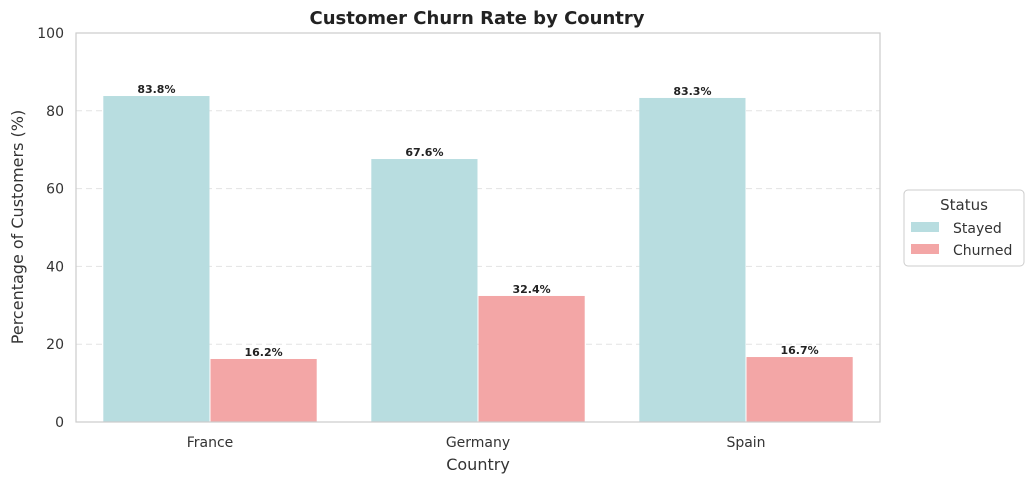 Image resolution: width=1033 pixels, height=484 pixels. What do you see at coordinates (478, 464) in the screenshot?
I see `x-axis-label: Country` at bounding box center [478, 464].